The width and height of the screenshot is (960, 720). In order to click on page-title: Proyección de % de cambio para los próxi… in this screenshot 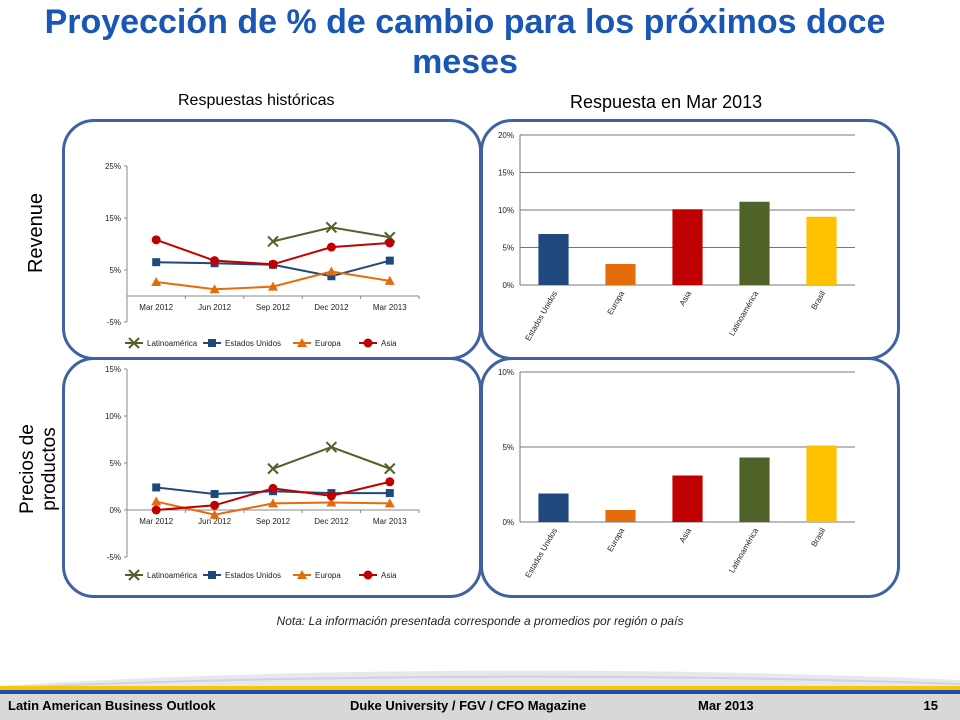, I will do `click(465, 42)`.